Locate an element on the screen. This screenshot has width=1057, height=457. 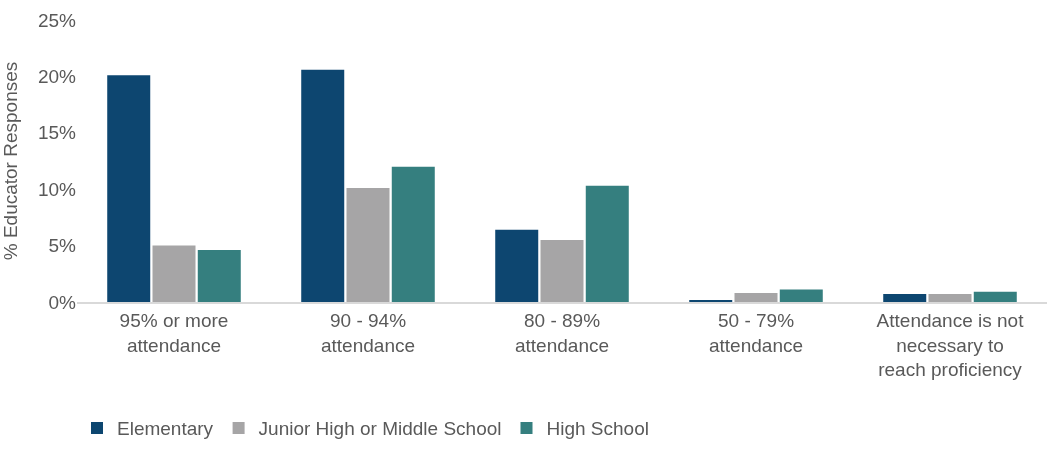
x-tick-label: 50 - 79% attendance is located at coordinates (756, 332).